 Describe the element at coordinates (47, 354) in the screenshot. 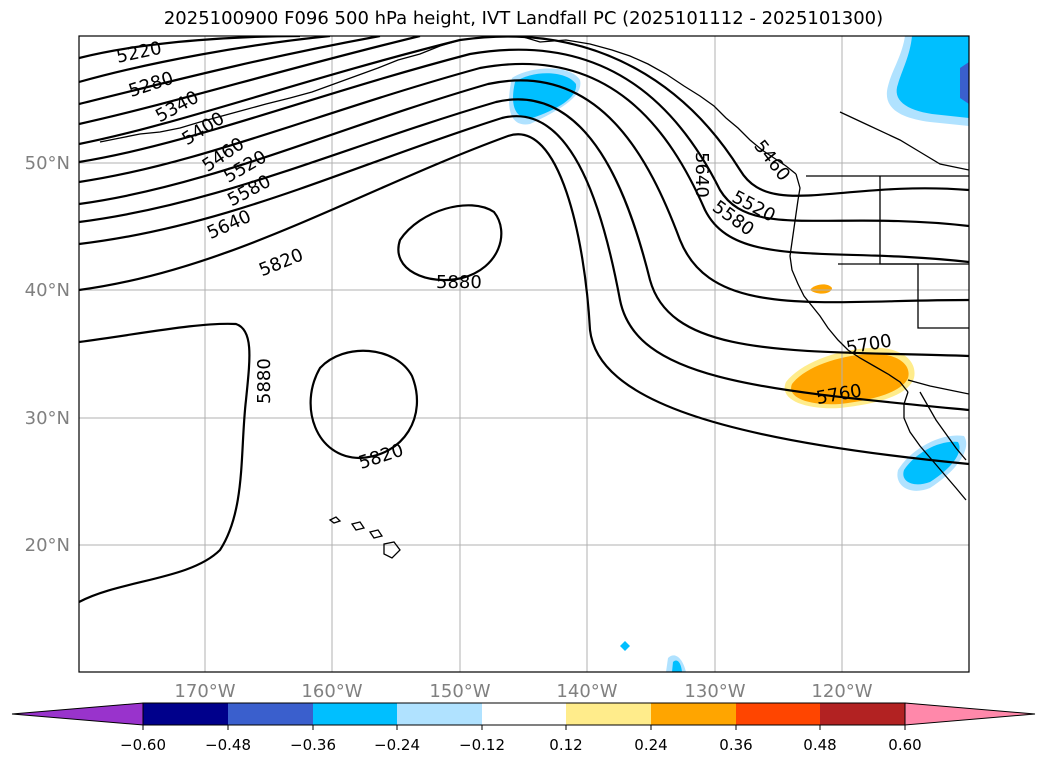

I see `latitude-labels: 50°N 40°N 30°N 20°N` at that location.